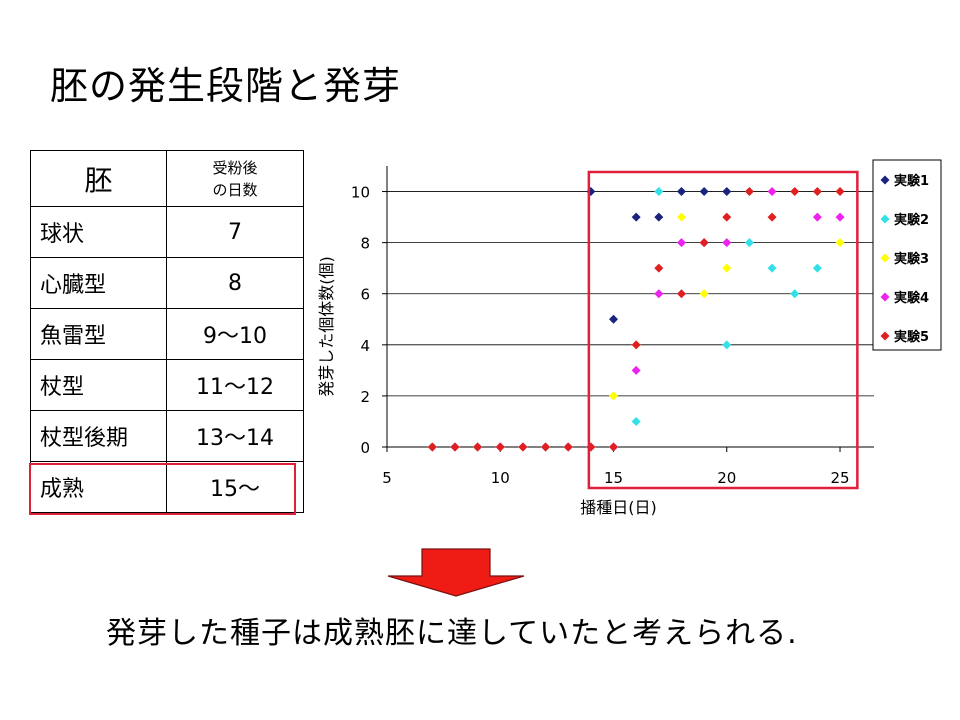 Image resolution: width=960 pixels, height=720 pixels. What do you see at coordinates (365, 295) in the screenshot?
I see `y-tick-label: 6` at bounding box center [365, 295].